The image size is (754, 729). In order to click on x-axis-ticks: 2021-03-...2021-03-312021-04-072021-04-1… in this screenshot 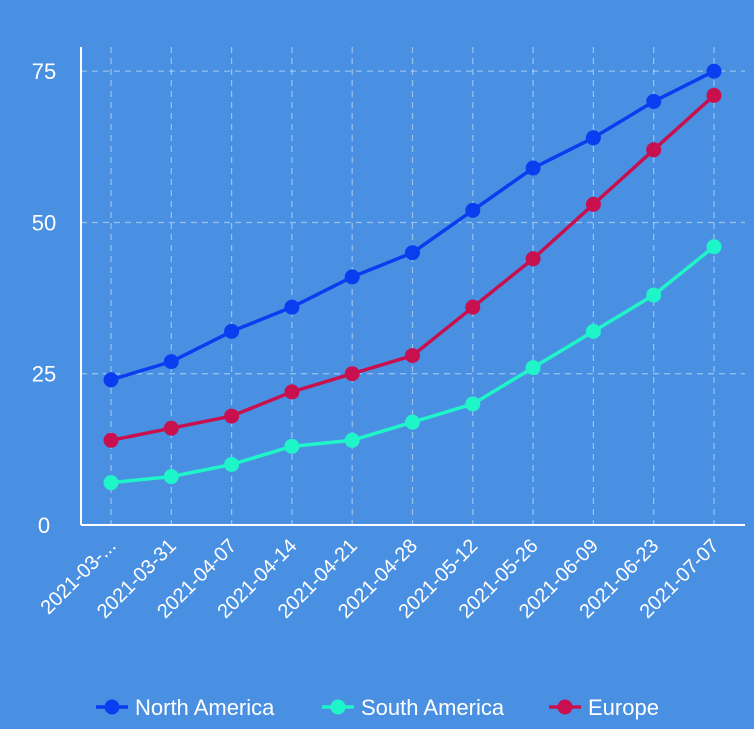, I will do `click(380, 579)`.